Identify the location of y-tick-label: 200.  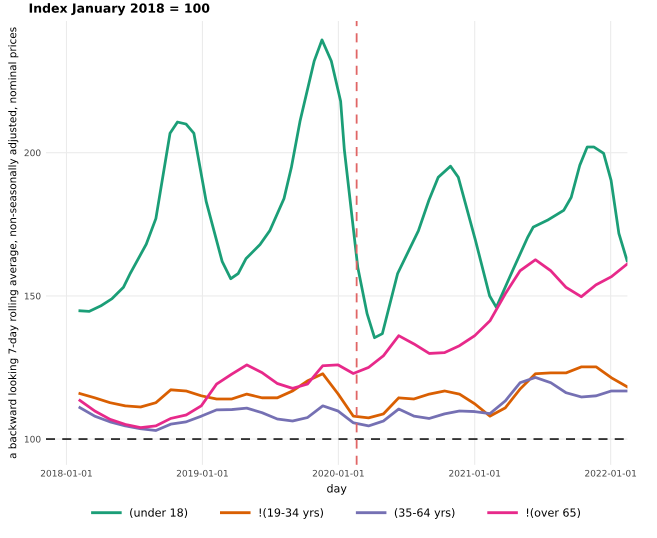
(32, 152).